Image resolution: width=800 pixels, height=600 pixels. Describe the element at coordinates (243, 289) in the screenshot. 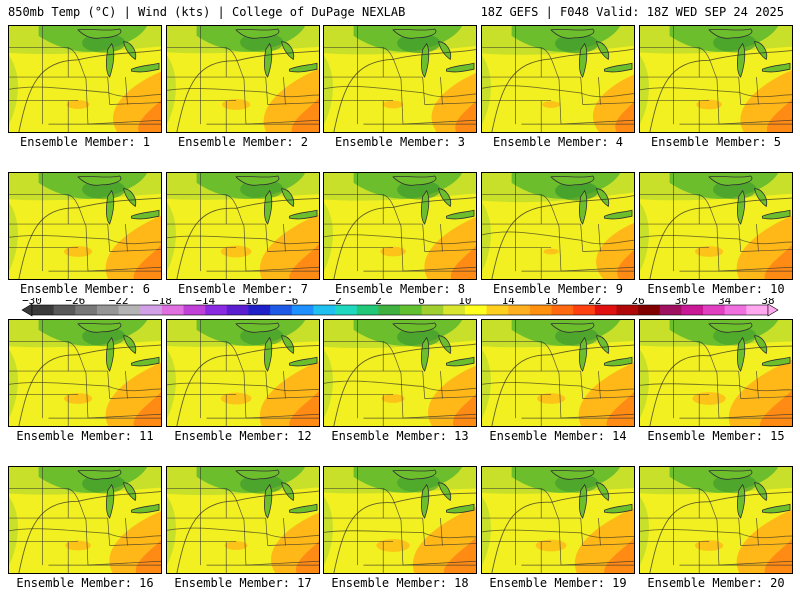

I see `ensemble-member-label: Ensemble Member: 7` at that location.